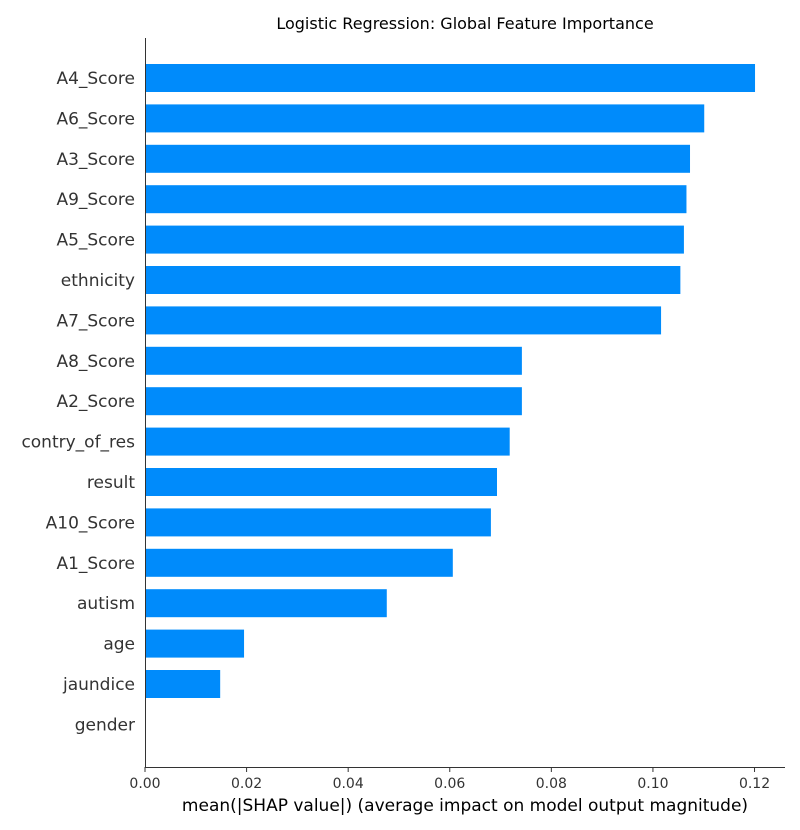 This screenshot has height=830, width=800. Describe the element at coordinates (144, 784) in the screenshot. I see `x-tick-label: 0.00` at that location.